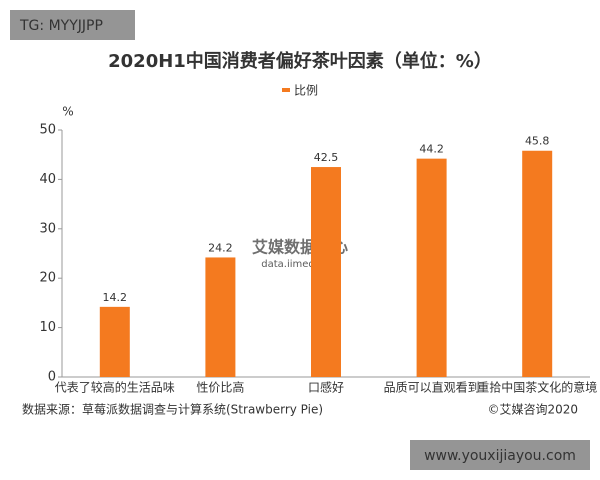  Describe the element at coordinates (47, 130) in the screenshot. I see `y-tick-label: 50` at that location.